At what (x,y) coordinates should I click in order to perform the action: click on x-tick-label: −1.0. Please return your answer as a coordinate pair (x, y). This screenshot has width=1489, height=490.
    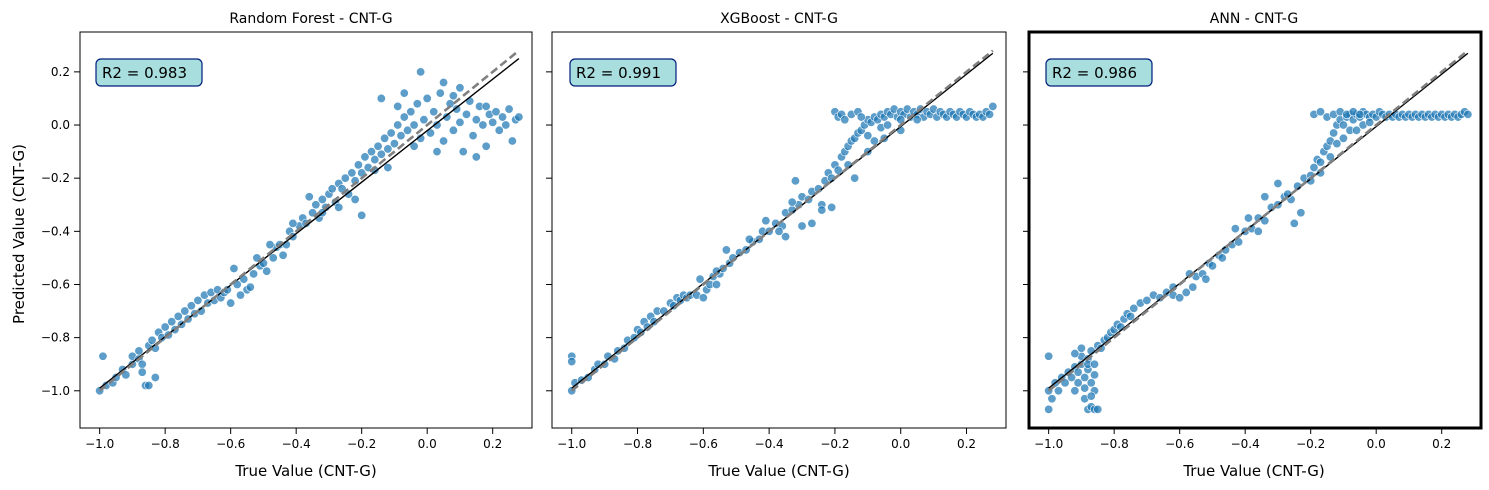
    Looking at the image, I should click on (99, 444).